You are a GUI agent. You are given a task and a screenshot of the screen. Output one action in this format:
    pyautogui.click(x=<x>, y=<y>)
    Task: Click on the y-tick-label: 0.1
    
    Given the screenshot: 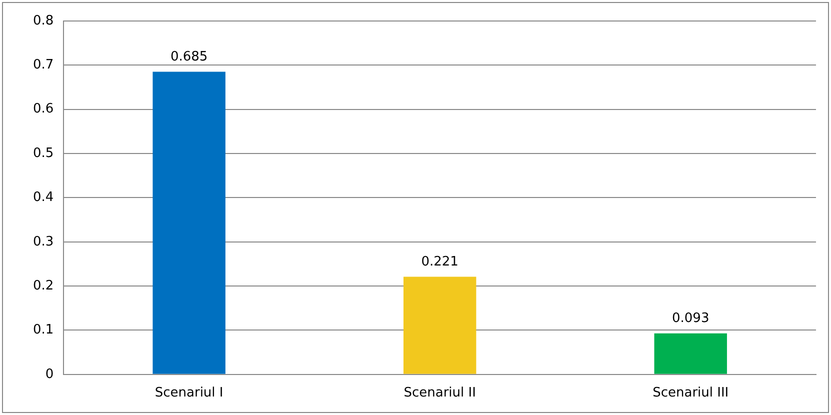 What is the action you would take?
    pyautogui.click(x=43, y=330)
    